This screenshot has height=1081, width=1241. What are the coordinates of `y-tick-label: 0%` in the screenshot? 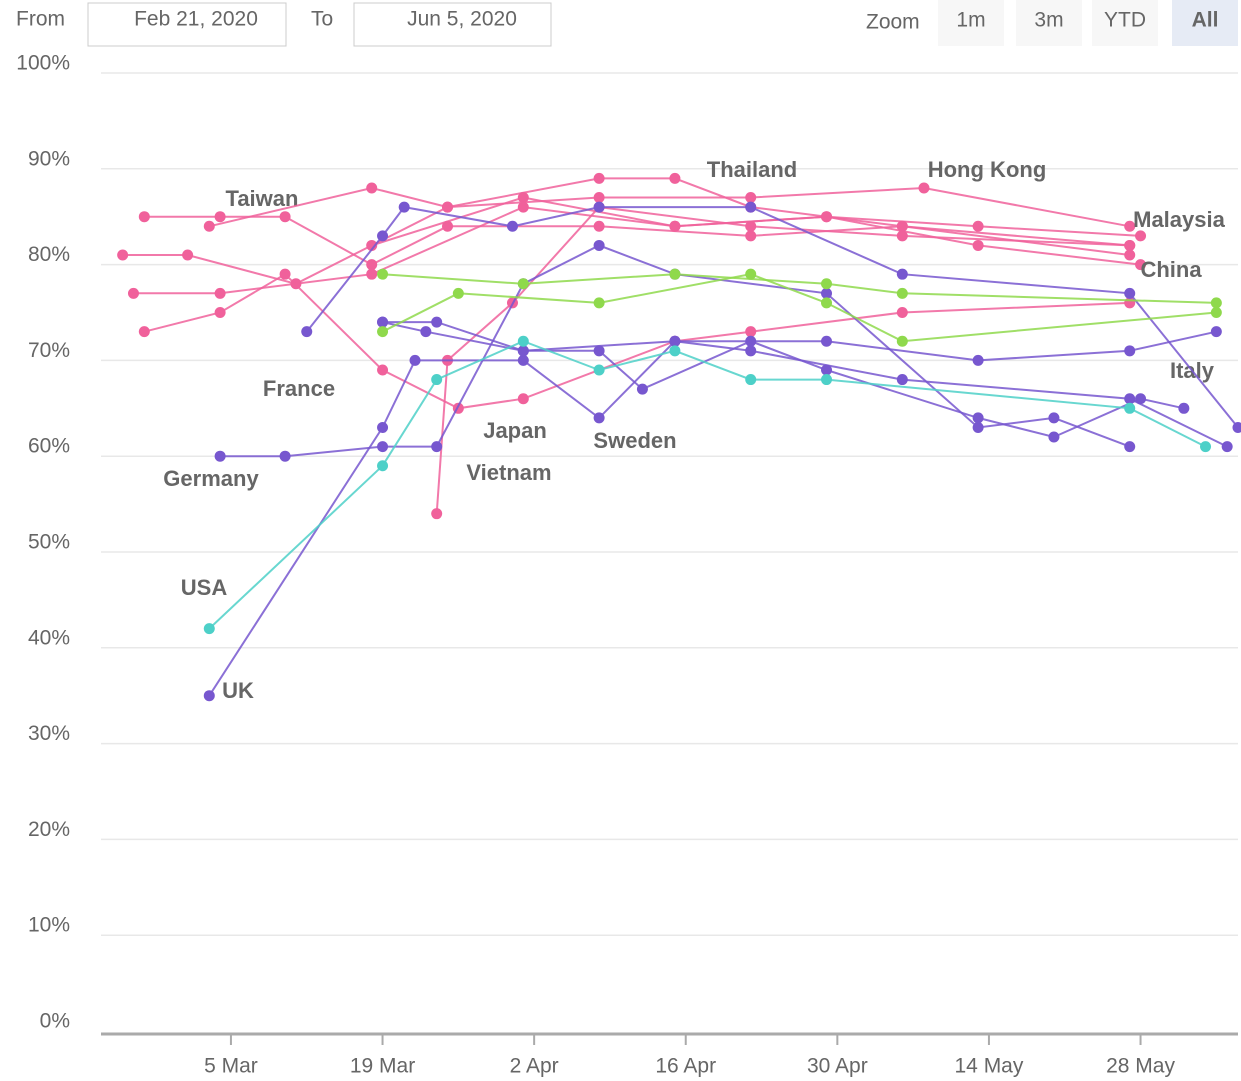 It's located at (55, 1021).